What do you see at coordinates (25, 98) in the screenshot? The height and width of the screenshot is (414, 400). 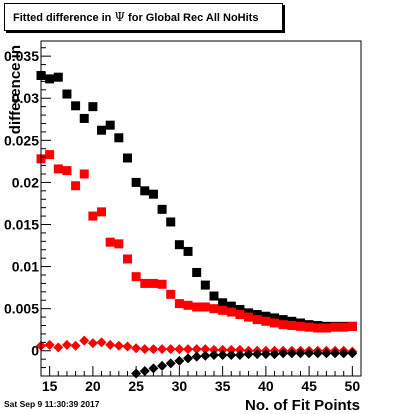 I see `y-tick-label: 0.03` at bounding box center [25, 98].